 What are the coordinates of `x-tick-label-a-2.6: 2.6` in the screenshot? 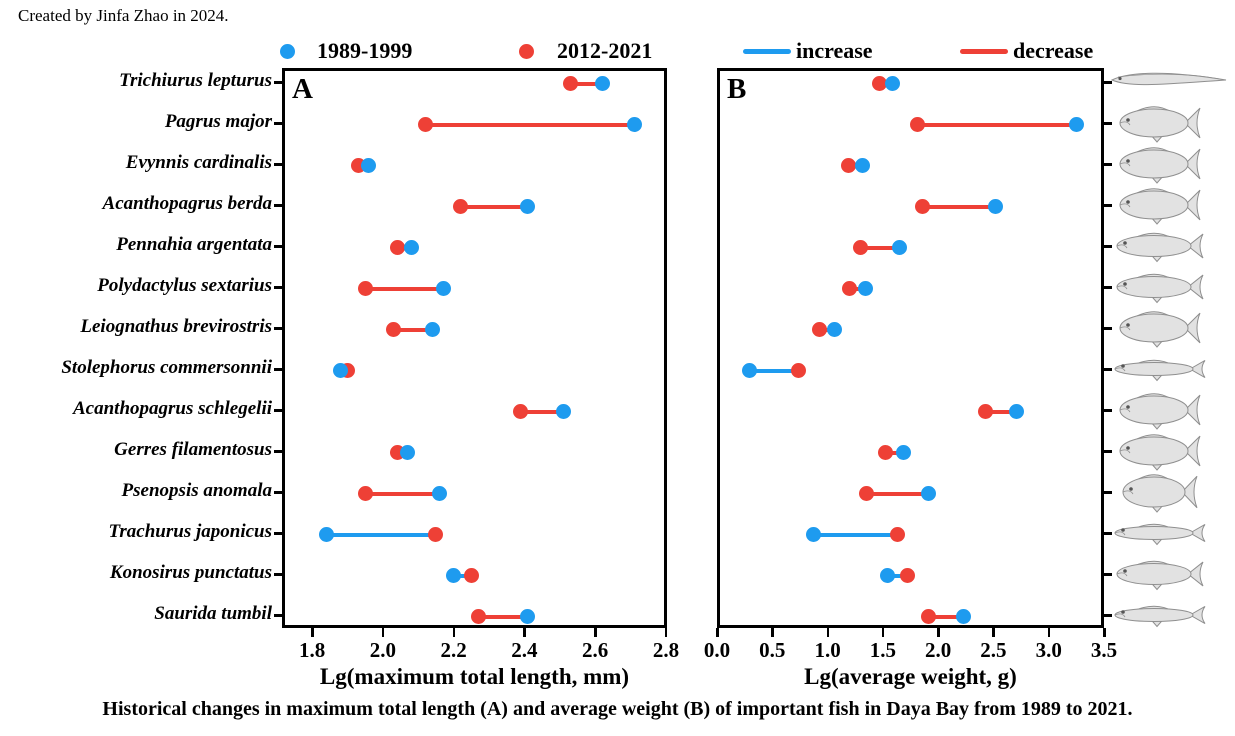 It's located at (595, 650).